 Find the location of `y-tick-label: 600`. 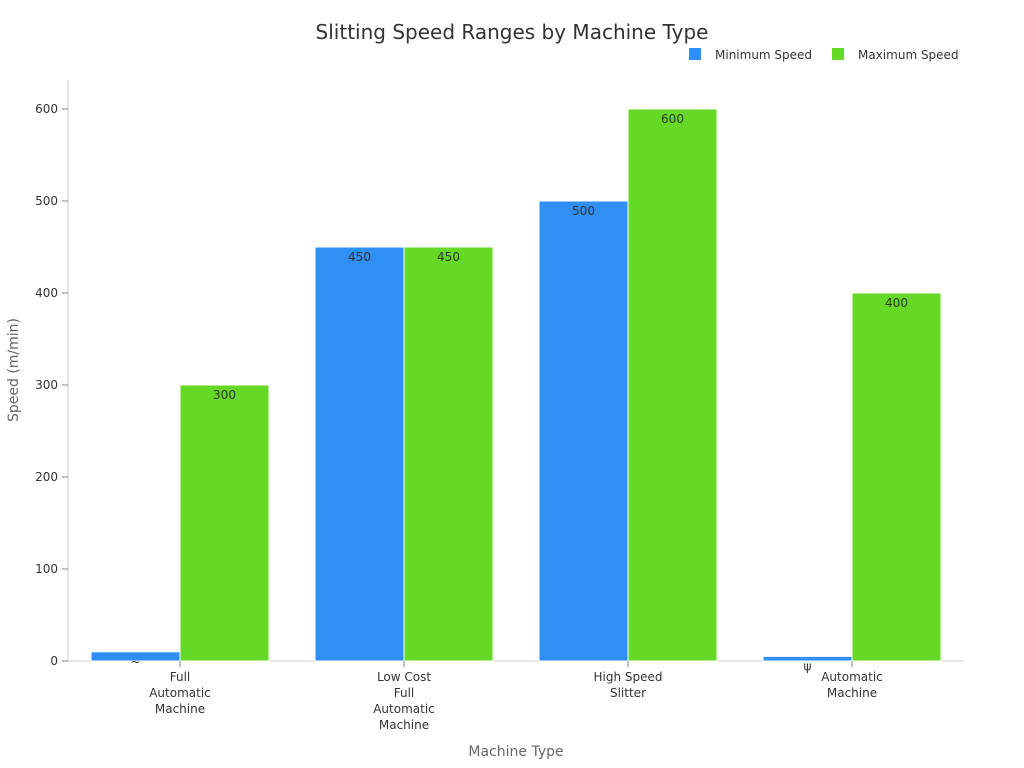

y-tick-label: 600 is located at coordinates (46, 109).